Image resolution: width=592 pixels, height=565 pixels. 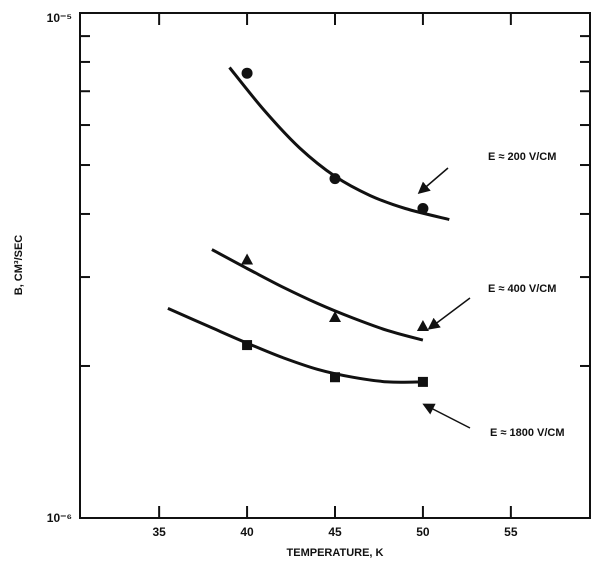 What do you see at coordinates (511, 532) in the screenshot?
I see `x-tick-label: 55` at bounding box center [511, 532].